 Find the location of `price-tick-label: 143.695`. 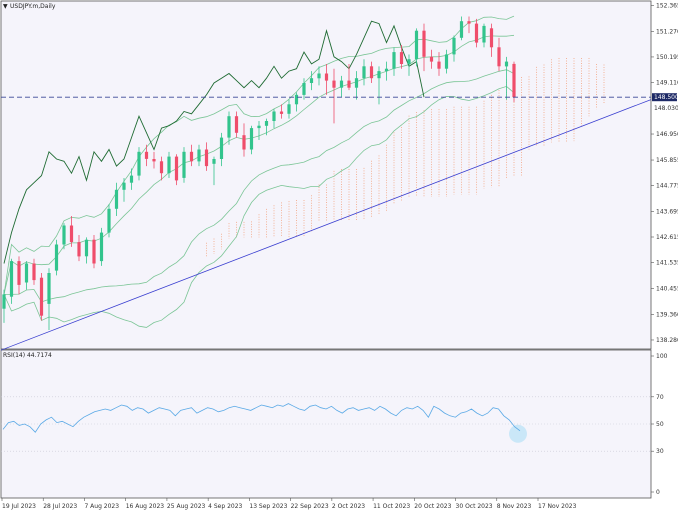

price-tick-label: 143.695 is located at coordinates (667, 211).